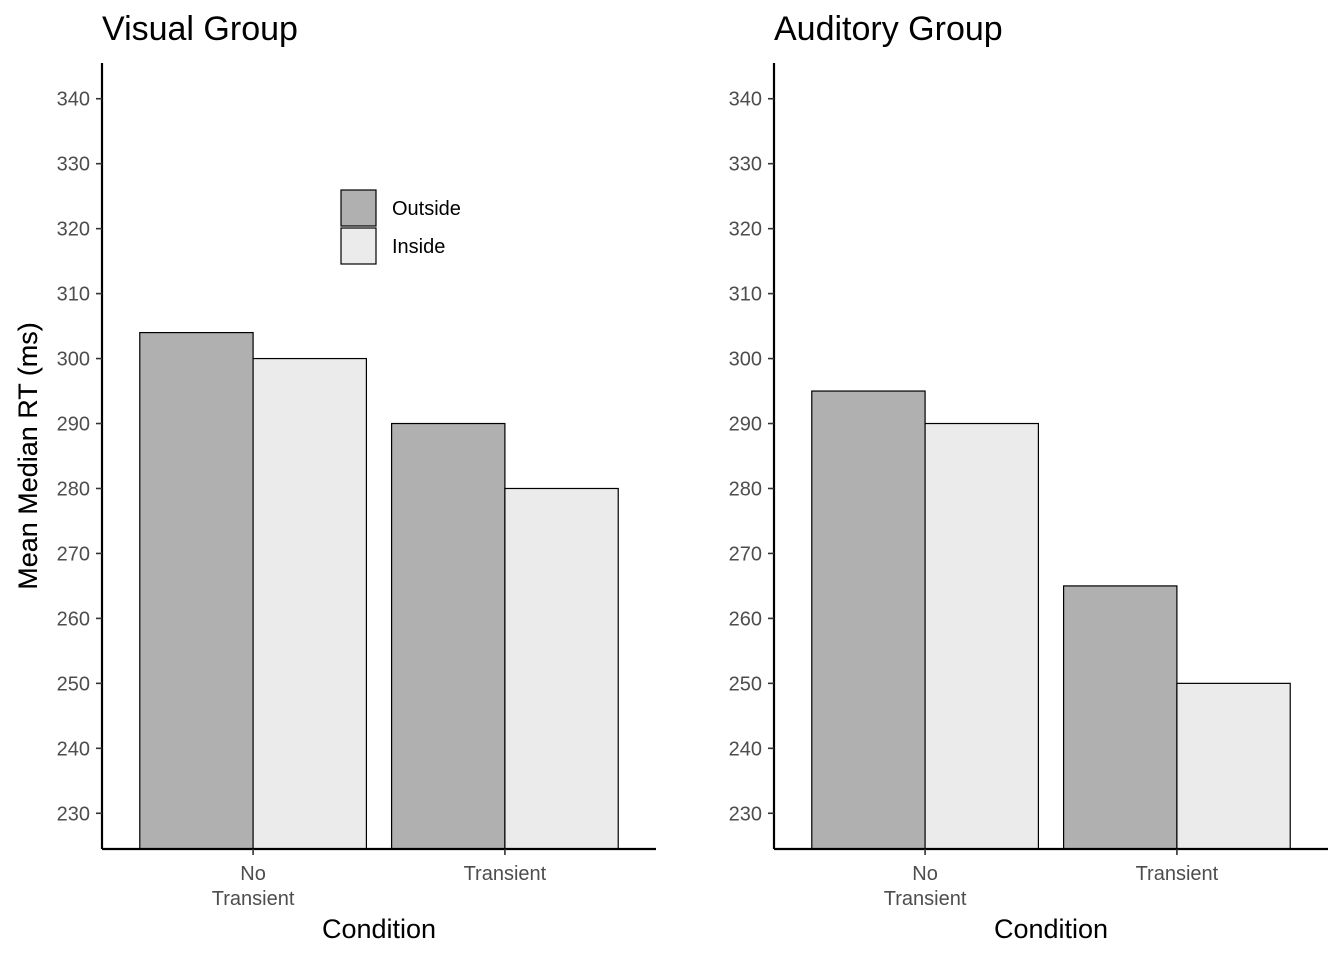  What do you see at coordinates (401, 227) in the screenshot?
I see `legend: Outside Inside` at bounding box center [401, 227].